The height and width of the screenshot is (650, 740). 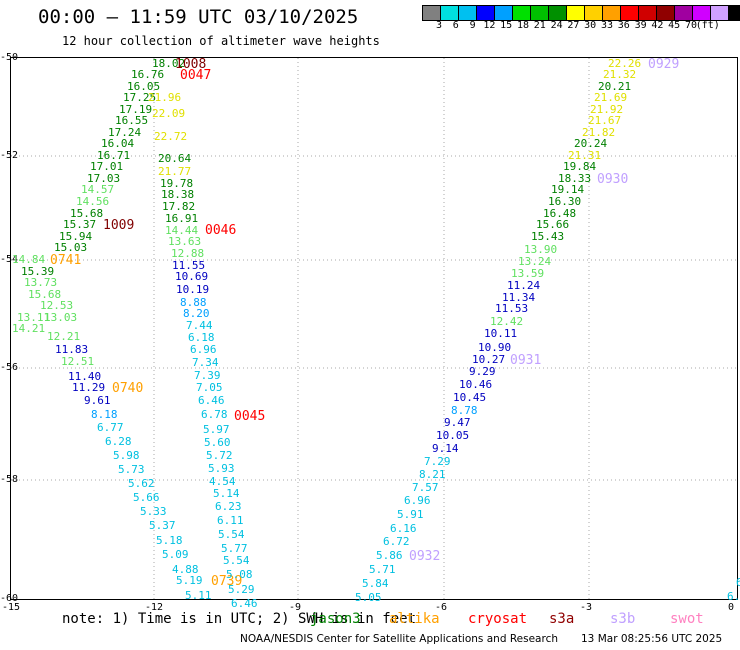 I want to click on wave-height-value: 13.24, so click(x=535, y=261).